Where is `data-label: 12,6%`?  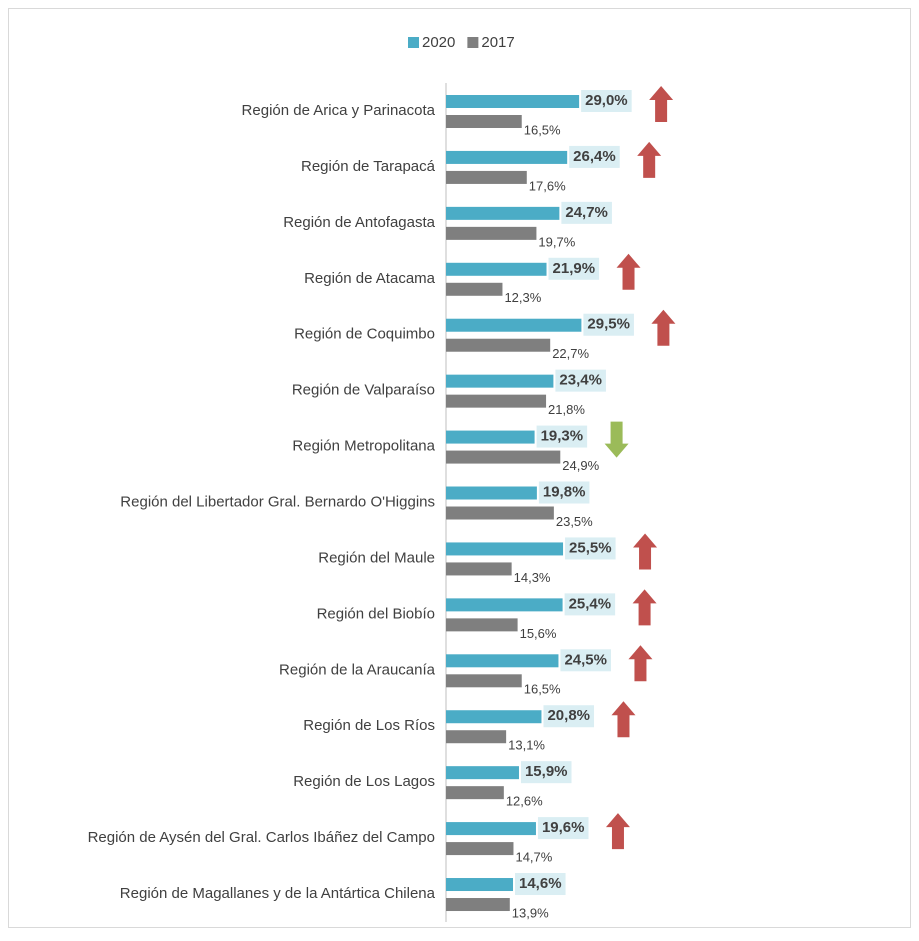
data-label: 12,6% is located at coordinates (524, 801).